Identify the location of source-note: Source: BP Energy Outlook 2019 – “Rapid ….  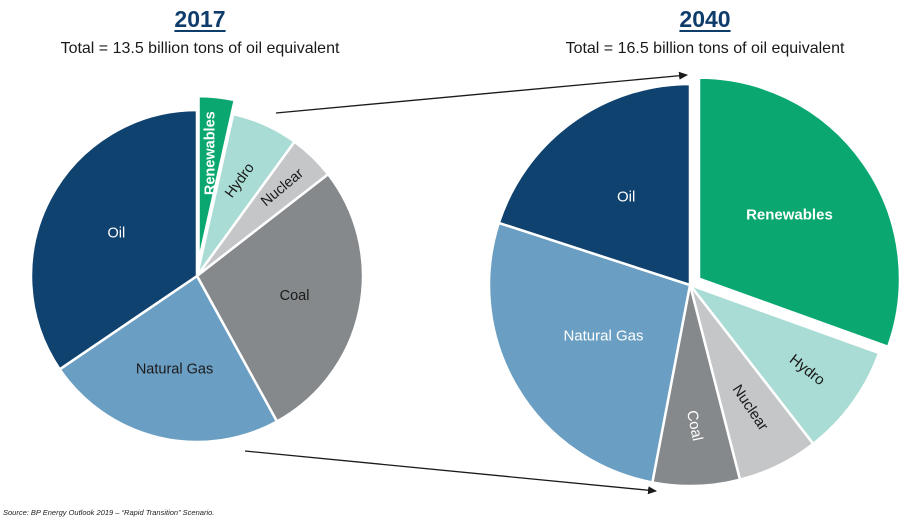
(109, 512).